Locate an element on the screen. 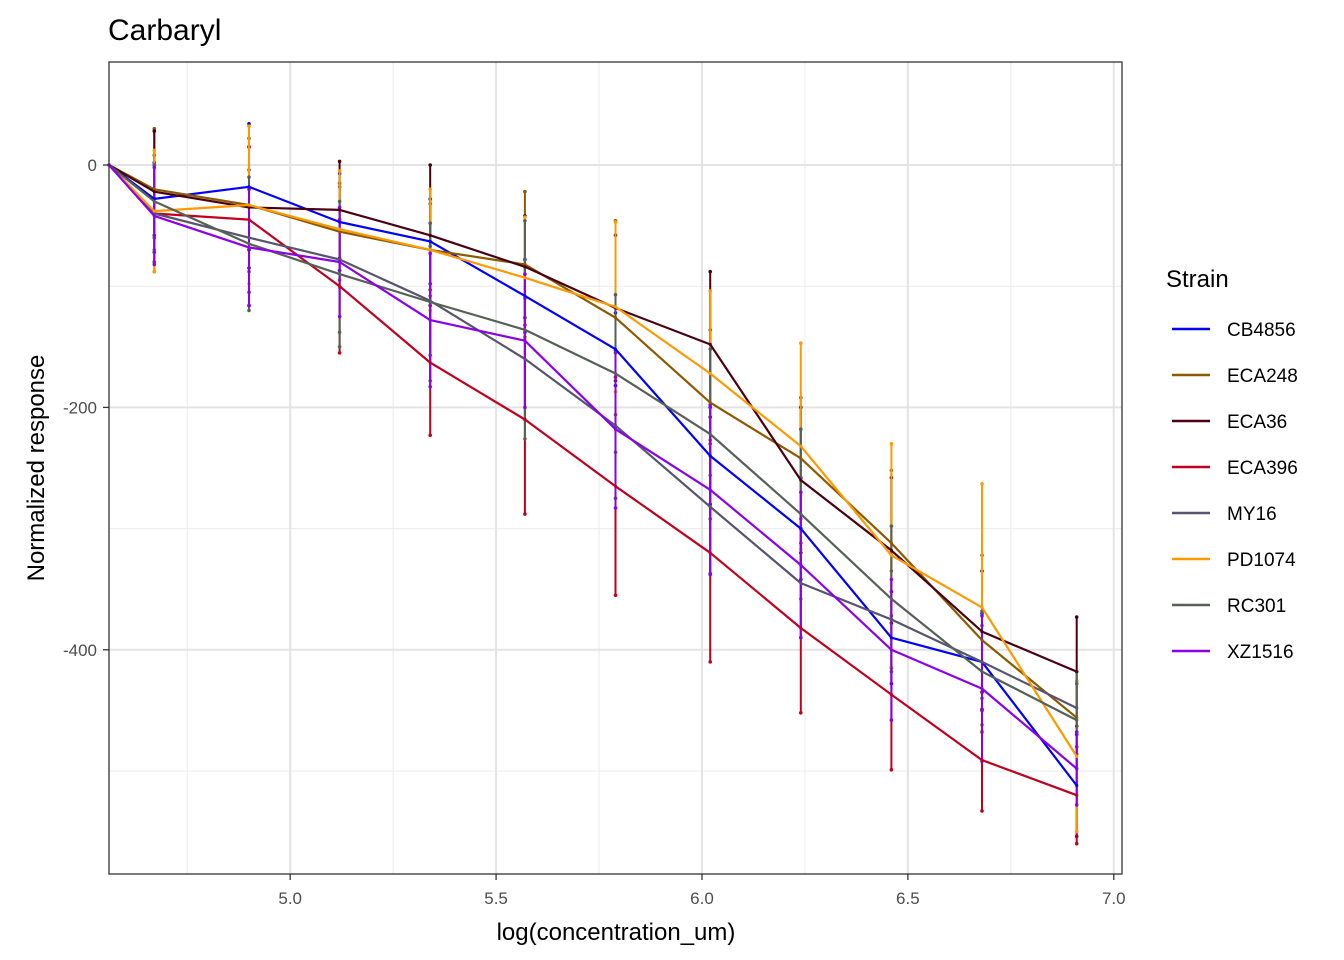 This screenshot has width=1344, height=960. x-axis-ticks: 5.0 5.5 6.0 6.5 7.0 is located at coordinates (702, 891).